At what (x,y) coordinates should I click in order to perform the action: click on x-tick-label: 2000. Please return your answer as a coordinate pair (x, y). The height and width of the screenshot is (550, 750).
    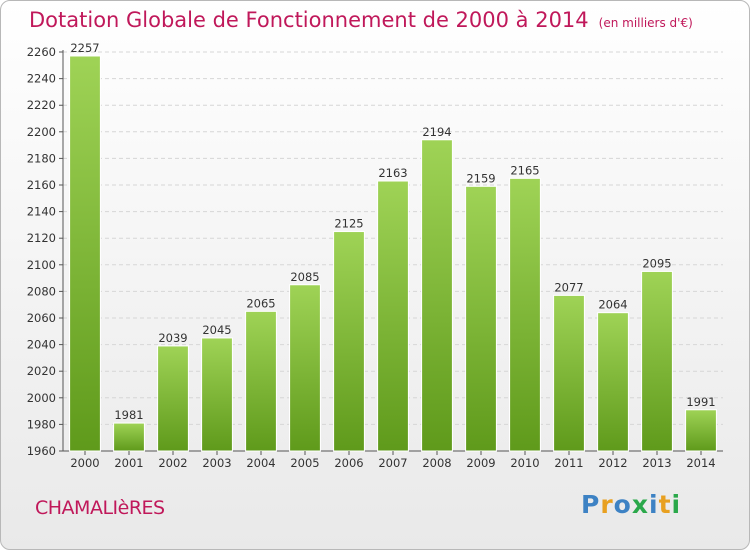
    Looking at the image, I should click on (84, 463).